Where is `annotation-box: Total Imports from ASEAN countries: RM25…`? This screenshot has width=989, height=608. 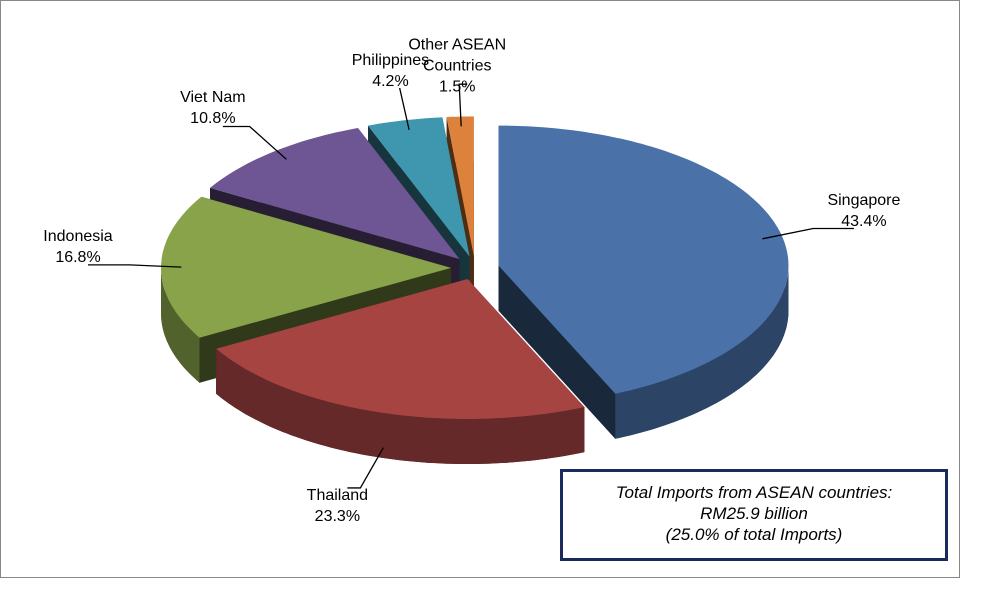 annotation-box: Total Imports from ASEAN countries: RM25… is located at coordinates (754, 515).